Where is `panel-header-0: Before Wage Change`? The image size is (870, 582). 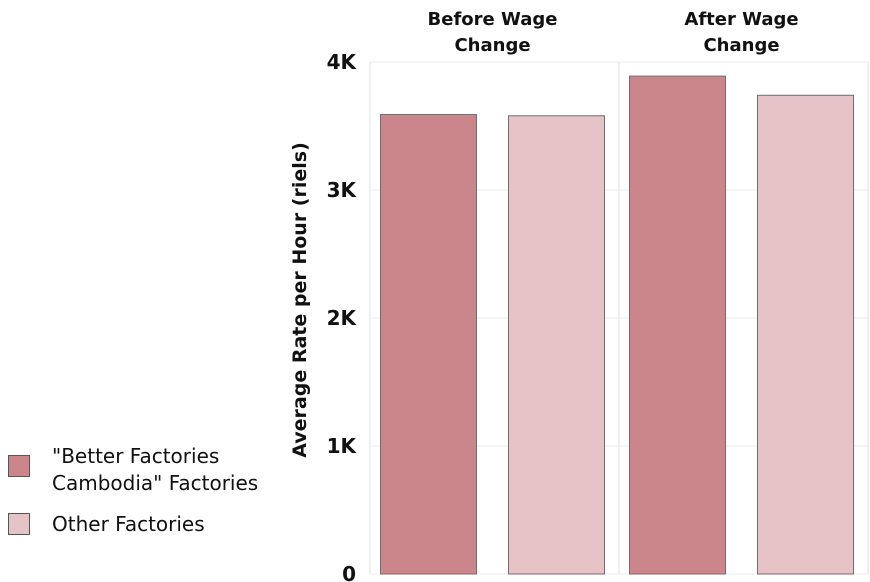 panel-header-0: Before Wage Change is located at coordinates (493, 32).